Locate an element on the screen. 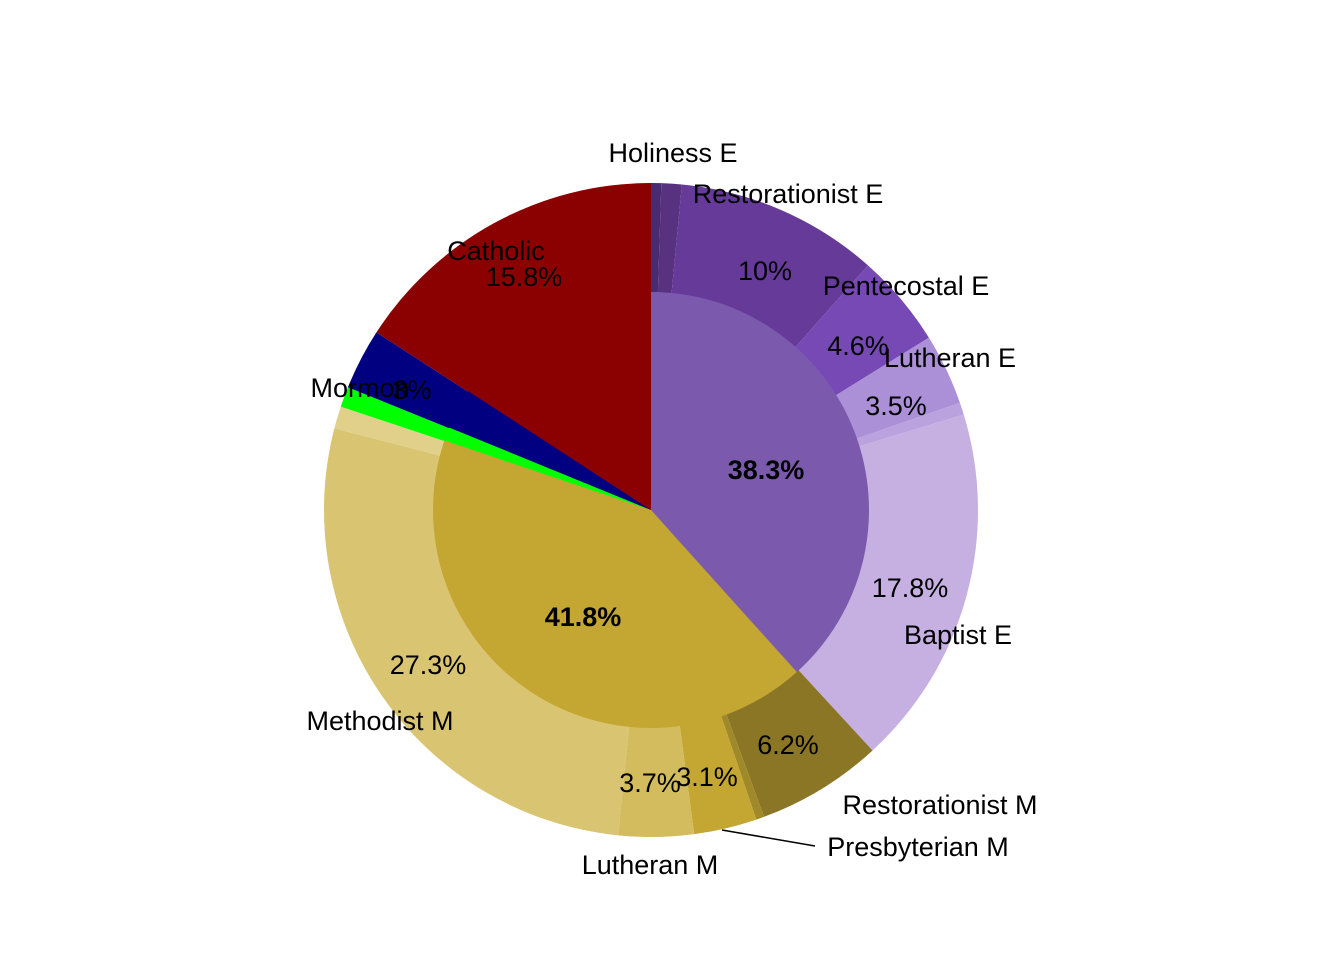 Image resolution: width=1344 pixels, height=960 pixels. value-label-10: 10% is located at coordinates (765, 271).